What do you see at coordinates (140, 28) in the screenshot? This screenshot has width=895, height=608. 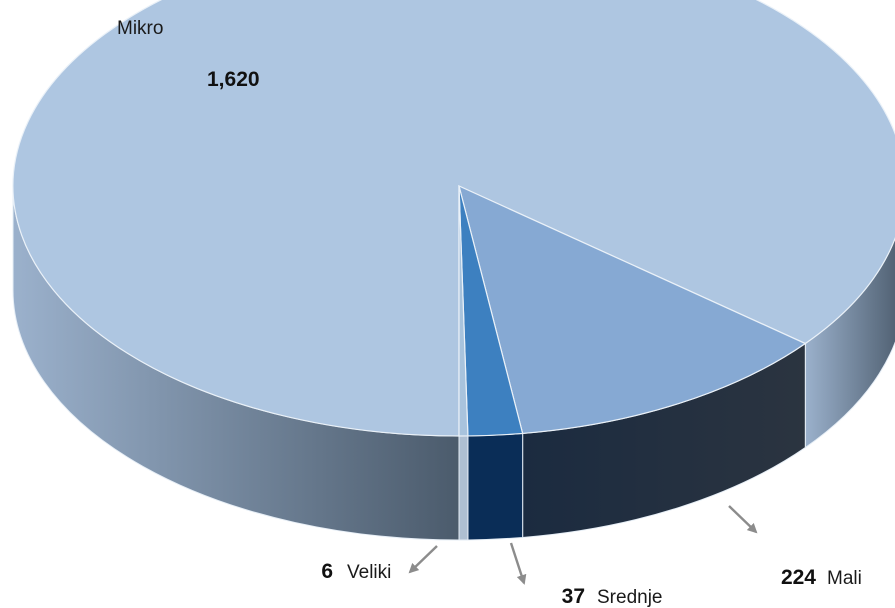 I see `category-label-mikro: Mikro` at bounding box center [140, 28].